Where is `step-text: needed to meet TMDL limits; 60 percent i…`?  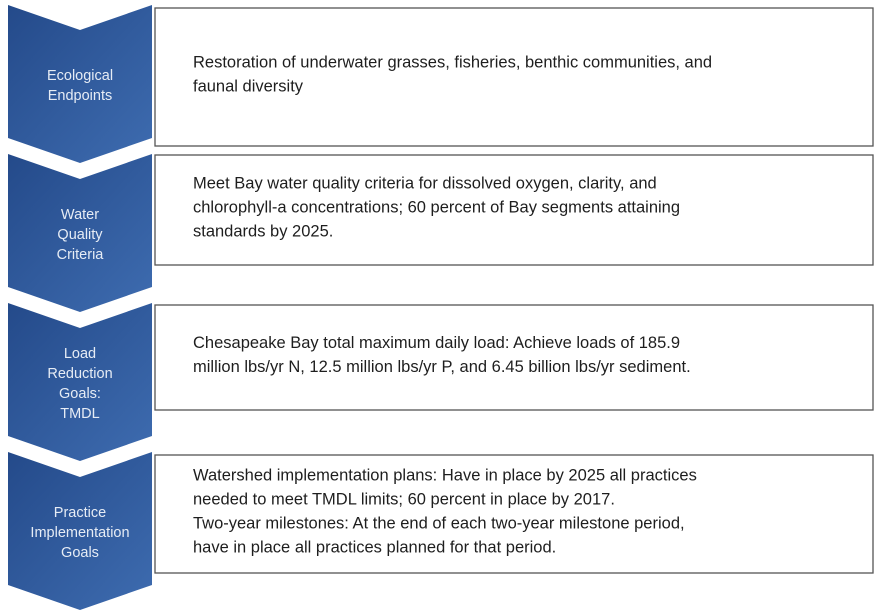
step-text: needed to meet TMDL limits; 60 percent i… is located at coordinates (404, 499).